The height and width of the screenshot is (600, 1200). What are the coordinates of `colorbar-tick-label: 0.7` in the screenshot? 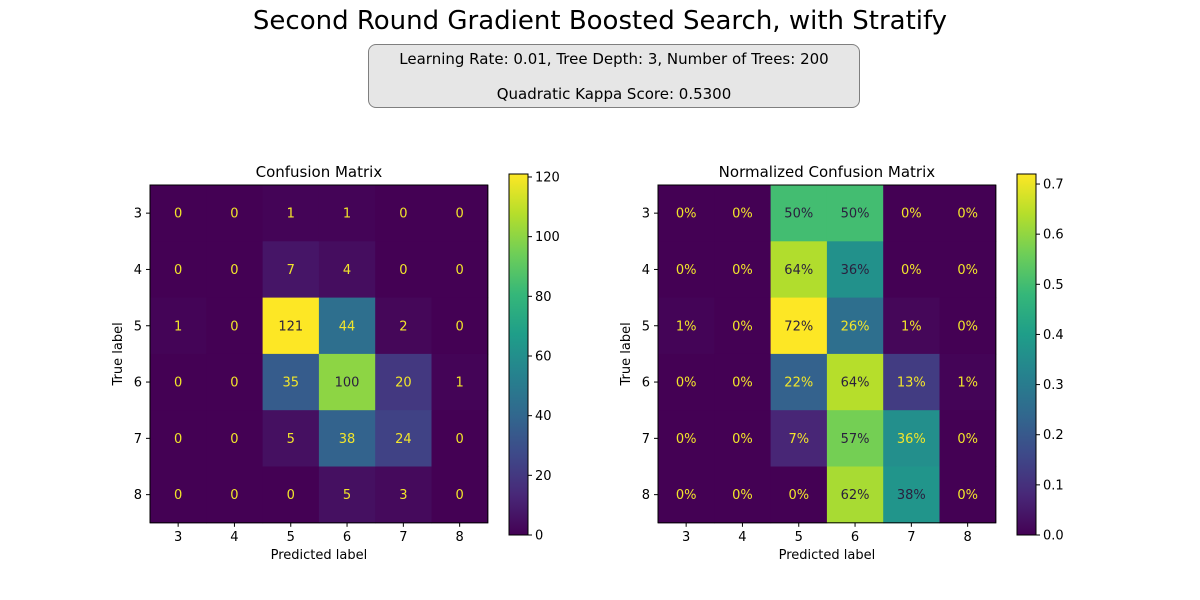 It's located at (1053, 185).